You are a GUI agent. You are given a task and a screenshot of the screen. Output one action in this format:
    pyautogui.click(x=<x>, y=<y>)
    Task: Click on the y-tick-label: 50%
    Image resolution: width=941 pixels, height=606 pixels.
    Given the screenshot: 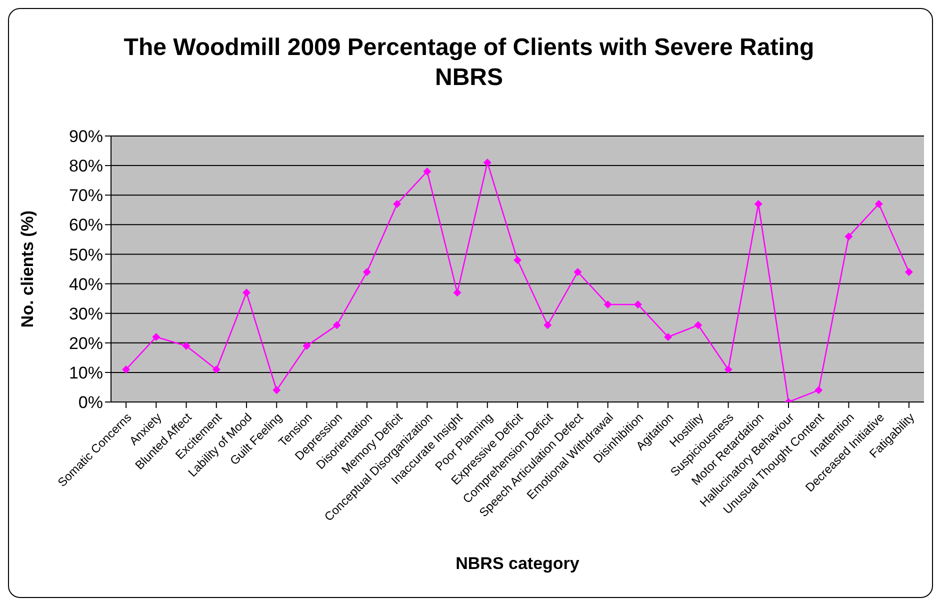 What is the action you would take?
    pyautogui.click(x=85, y=254)
    